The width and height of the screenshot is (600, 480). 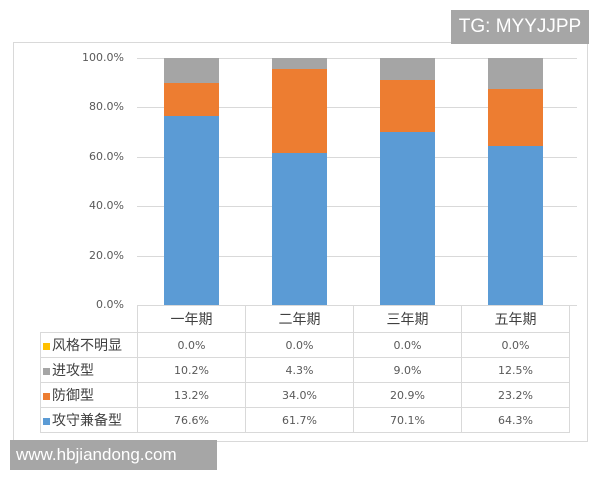 I want to click on table-row: 防御型 13.2% 34.0% 20.9% 23.2%, so click(x=305, y=395).